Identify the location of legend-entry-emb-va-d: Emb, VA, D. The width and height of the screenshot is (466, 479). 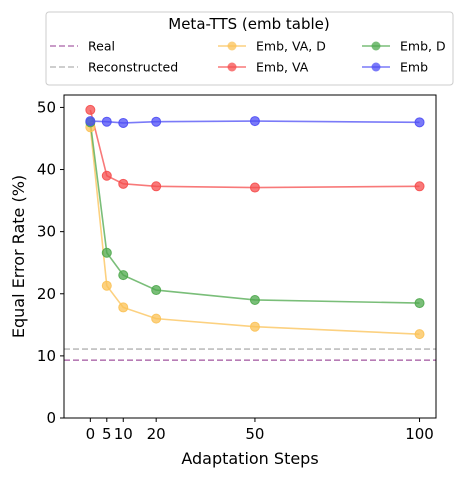
(272, 46).